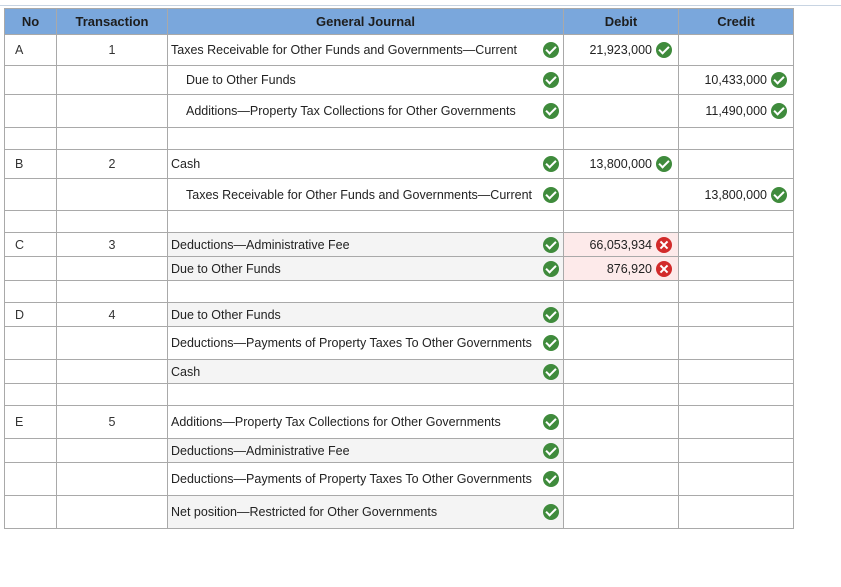  What do you see at coordinates (30, 21) in the screenshot?
I see `header-no: No` at bounding box center [30, 21].